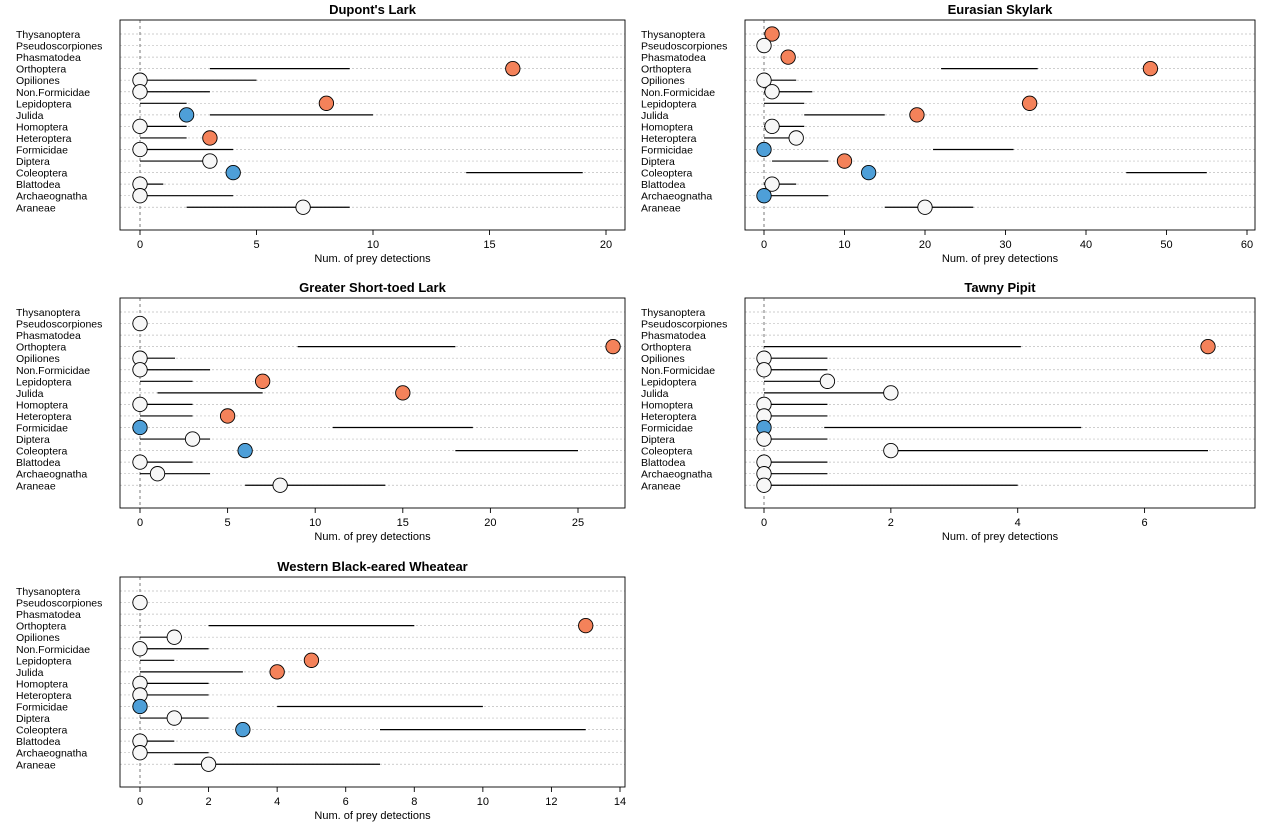 The image size is (1270, 825). Describe the element at coordinates (228, 523) in the screenshot. I see `x-tick-label: 5` at that location.